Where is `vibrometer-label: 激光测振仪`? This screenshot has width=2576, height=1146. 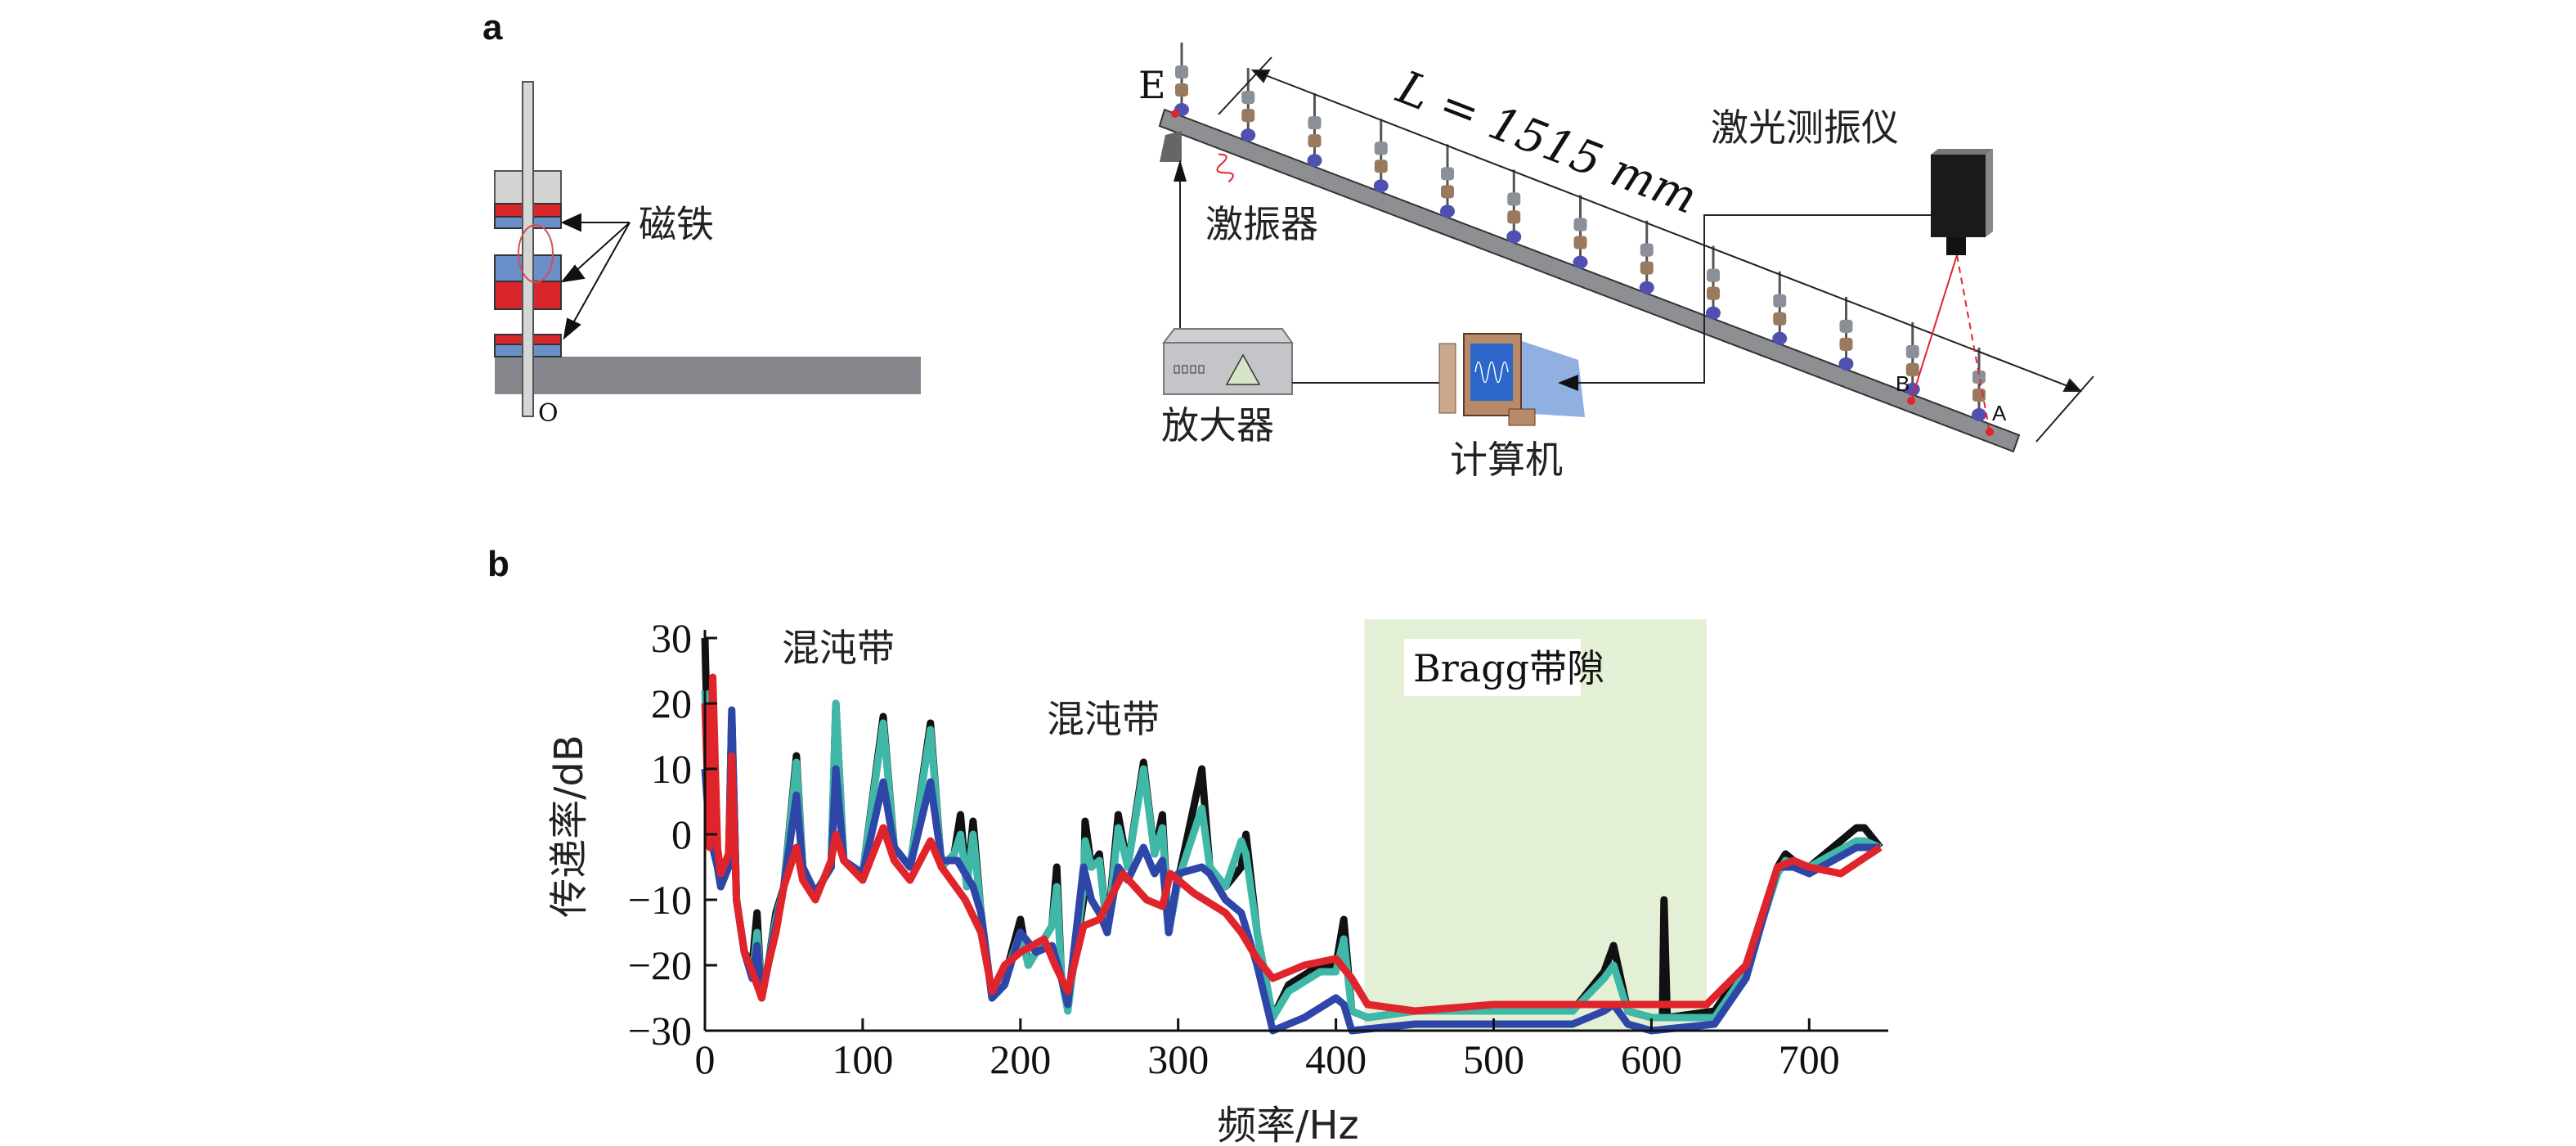
vibrometer-label: 激光测振仪 is located at coordinates (1805, 128).